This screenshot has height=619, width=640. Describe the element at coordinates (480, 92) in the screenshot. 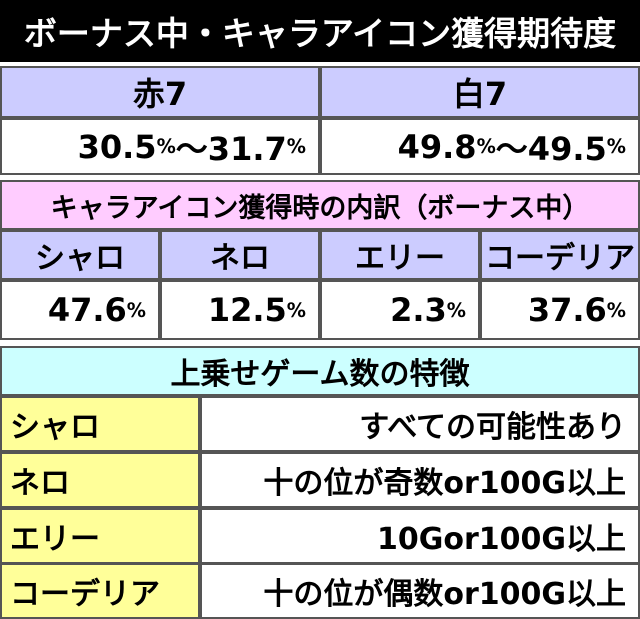

I see `expect-header: 白7` at that location.